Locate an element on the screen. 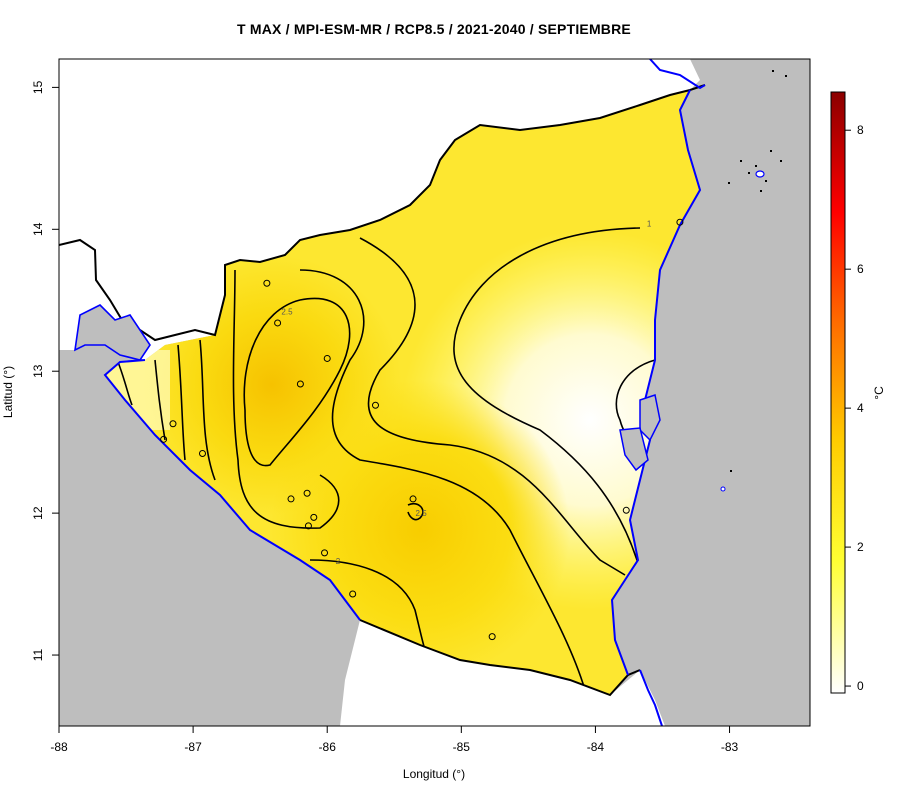  y-tick-label: 14 is located at coordinates (38, 229).